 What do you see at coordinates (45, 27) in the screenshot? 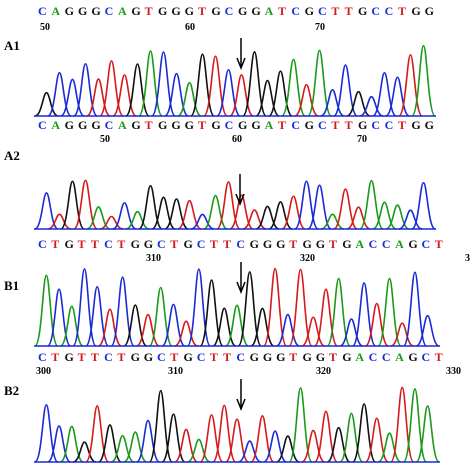
I see `position-50: 50` at bounding box center [45, 27].